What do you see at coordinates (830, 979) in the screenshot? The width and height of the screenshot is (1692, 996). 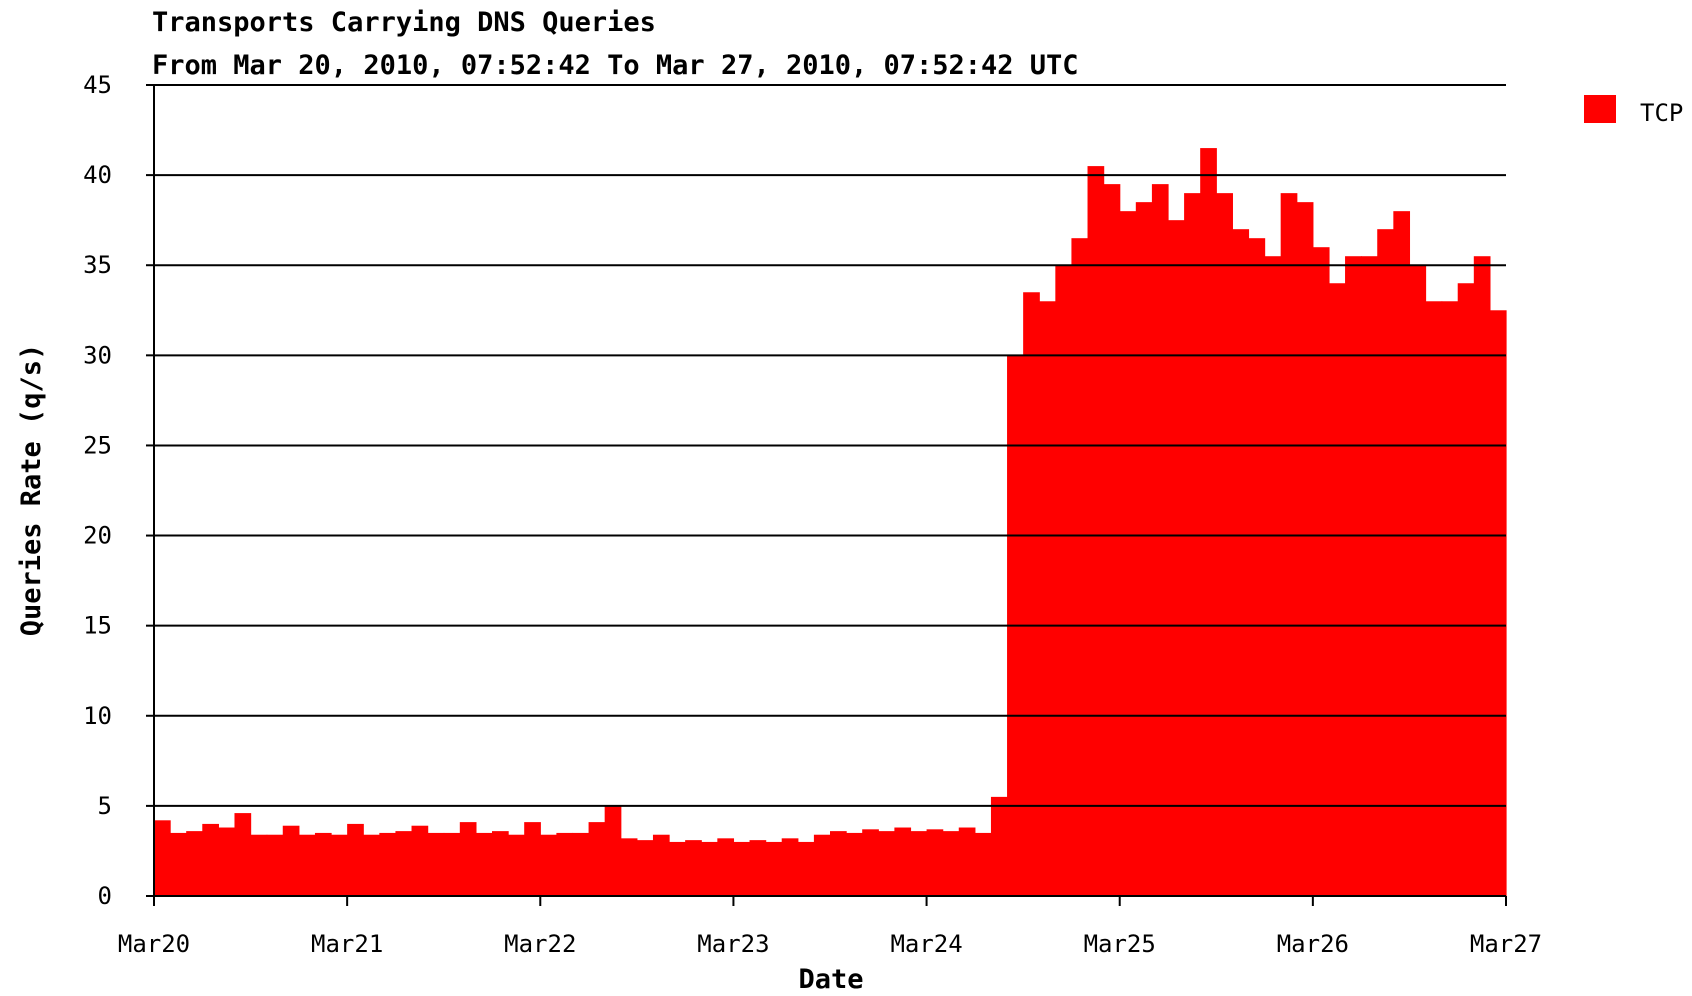 I see `x-axis-label: Date` at bounding box center [830, 979].